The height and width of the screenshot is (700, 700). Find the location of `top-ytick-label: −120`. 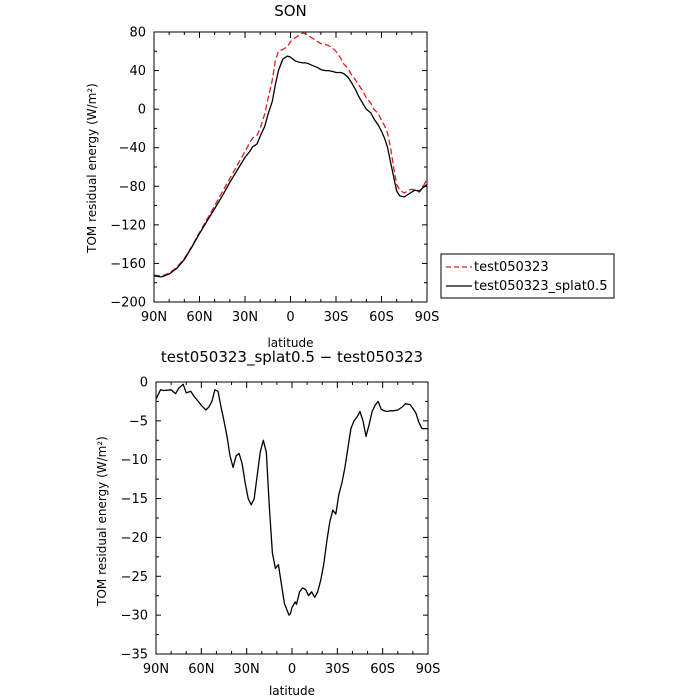

top-ytick-label: −120 is located at coordinates (128, 225).